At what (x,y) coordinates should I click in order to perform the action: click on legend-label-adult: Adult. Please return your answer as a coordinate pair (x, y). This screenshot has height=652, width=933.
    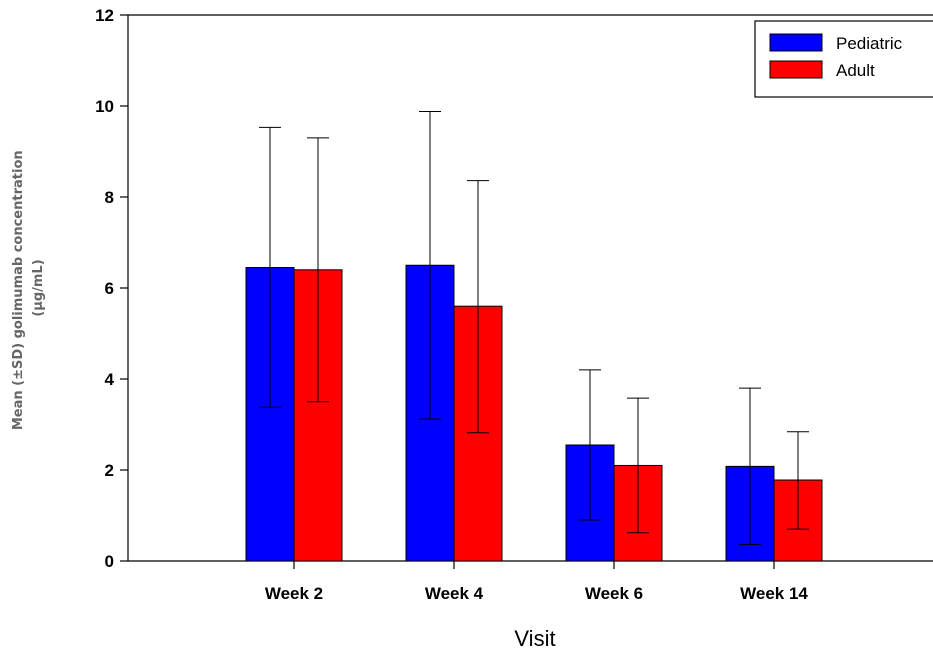
    Looking at the image, I should click on (855, 70).